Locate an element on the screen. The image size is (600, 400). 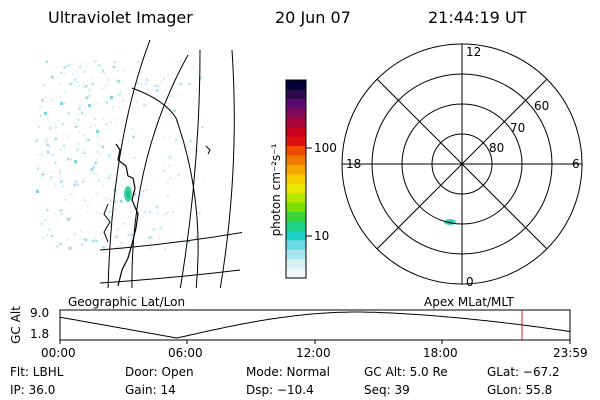
mlt-label-6: 6 is located at coordinates (576, 164).